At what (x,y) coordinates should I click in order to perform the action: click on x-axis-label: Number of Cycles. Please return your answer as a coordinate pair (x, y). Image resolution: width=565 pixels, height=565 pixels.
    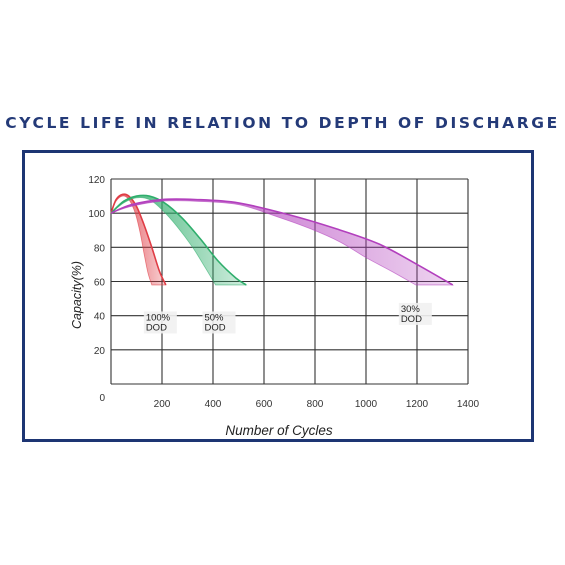
    Looking at the image, I should click on (279, 430).